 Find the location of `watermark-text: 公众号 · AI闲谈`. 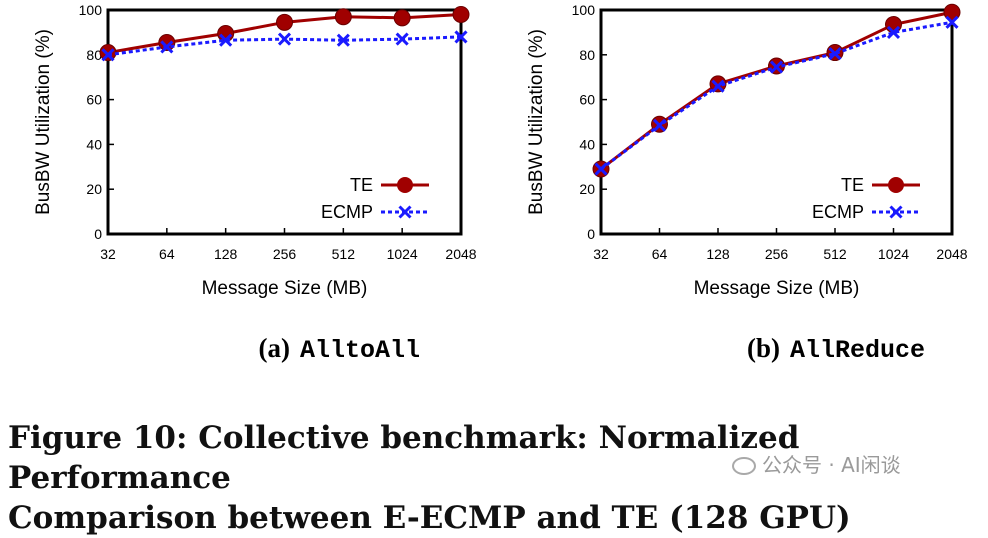

watermark-text: 公众号 · AI闲谈 is located at coordinates (831, 465).